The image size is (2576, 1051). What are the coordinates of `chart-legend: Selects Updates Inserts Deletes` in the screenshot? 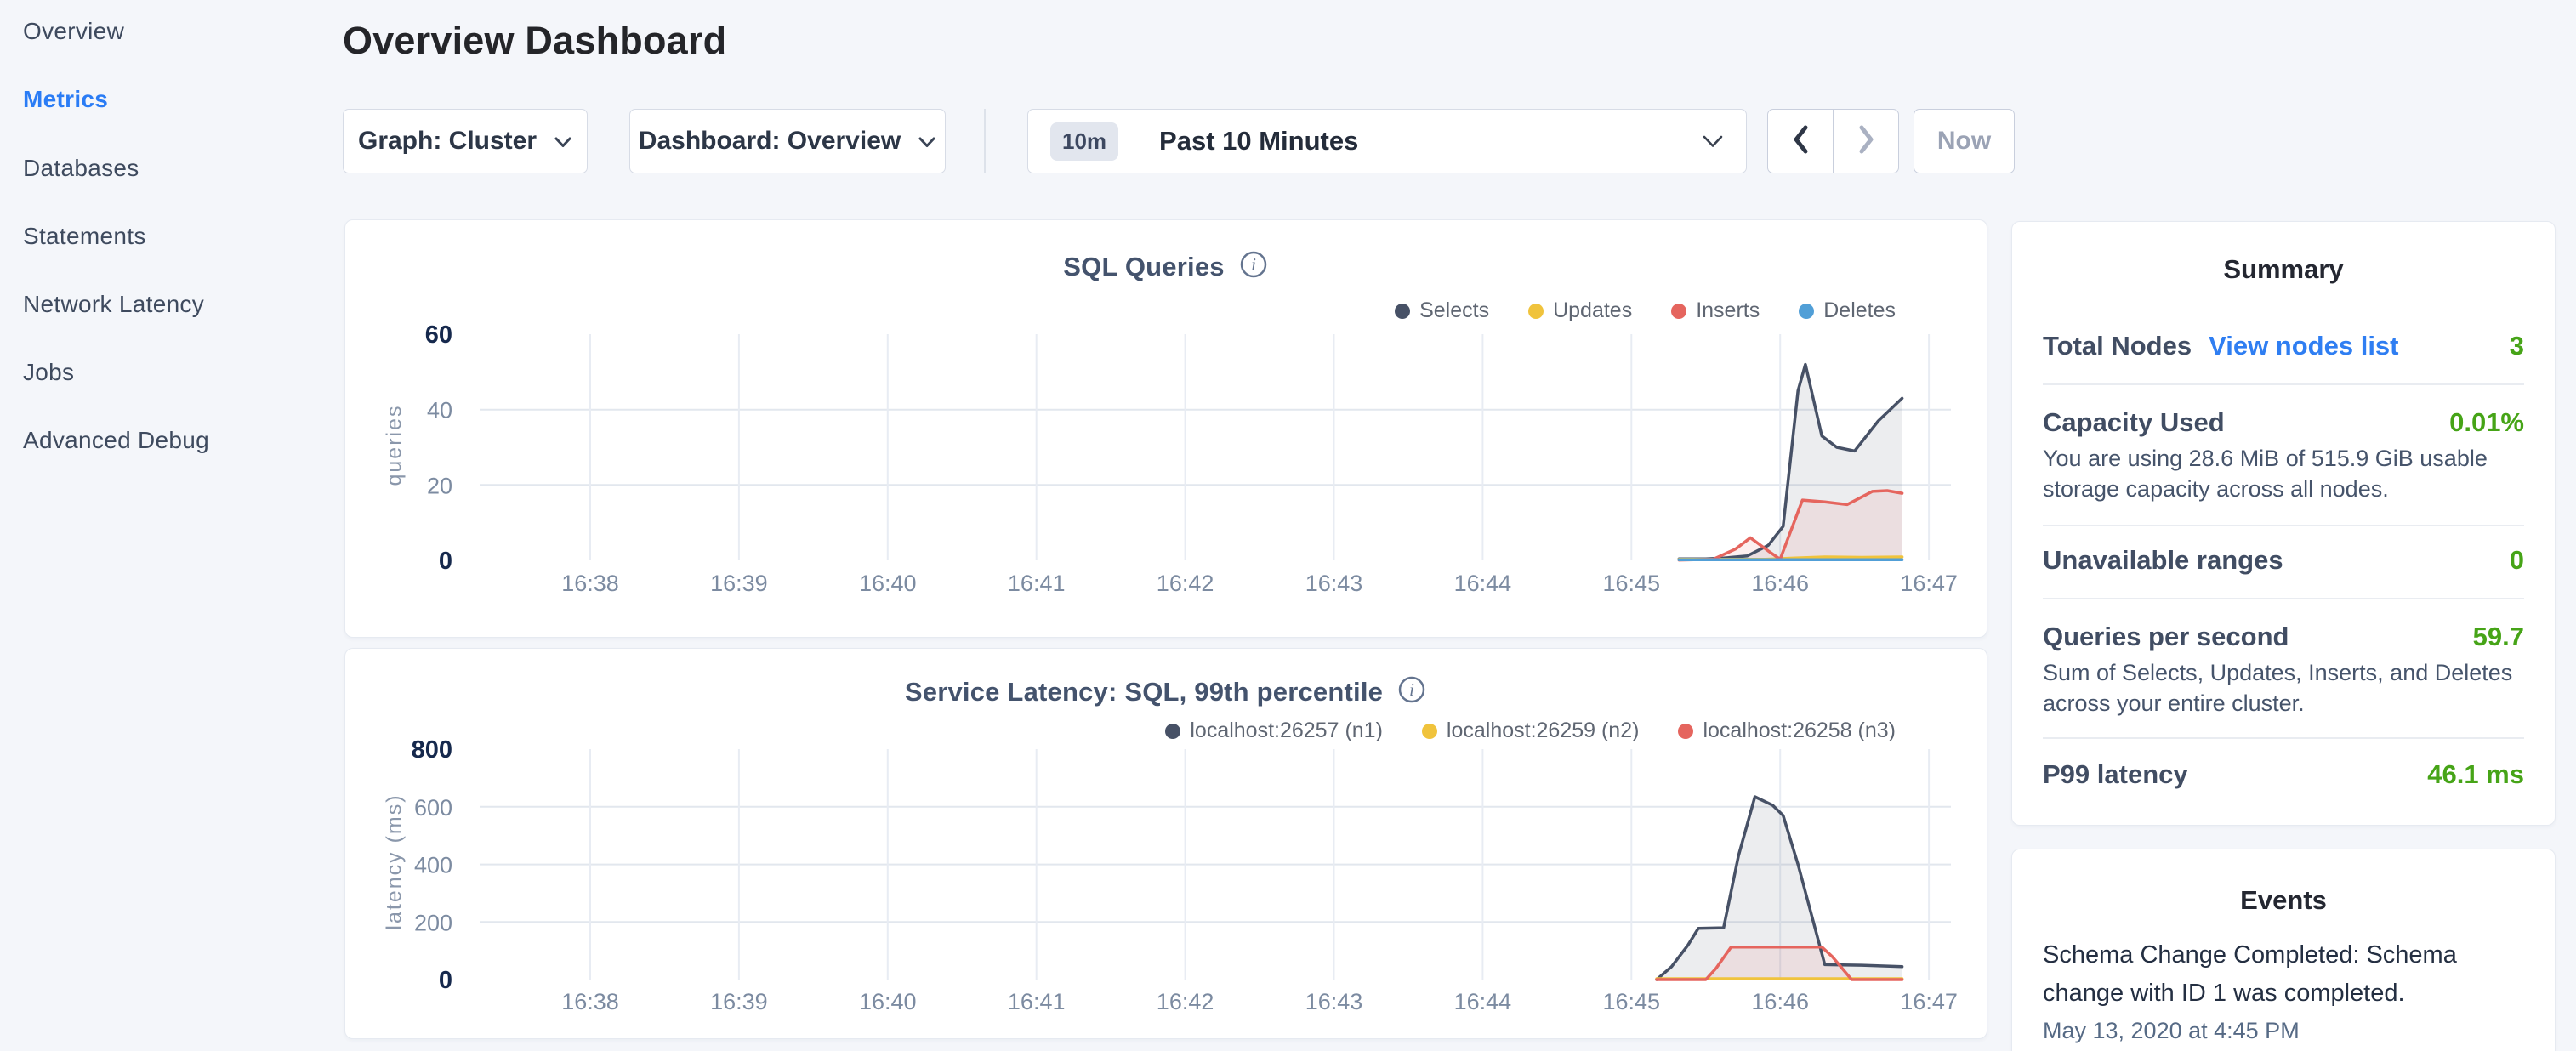 It's located at (1645, 310).